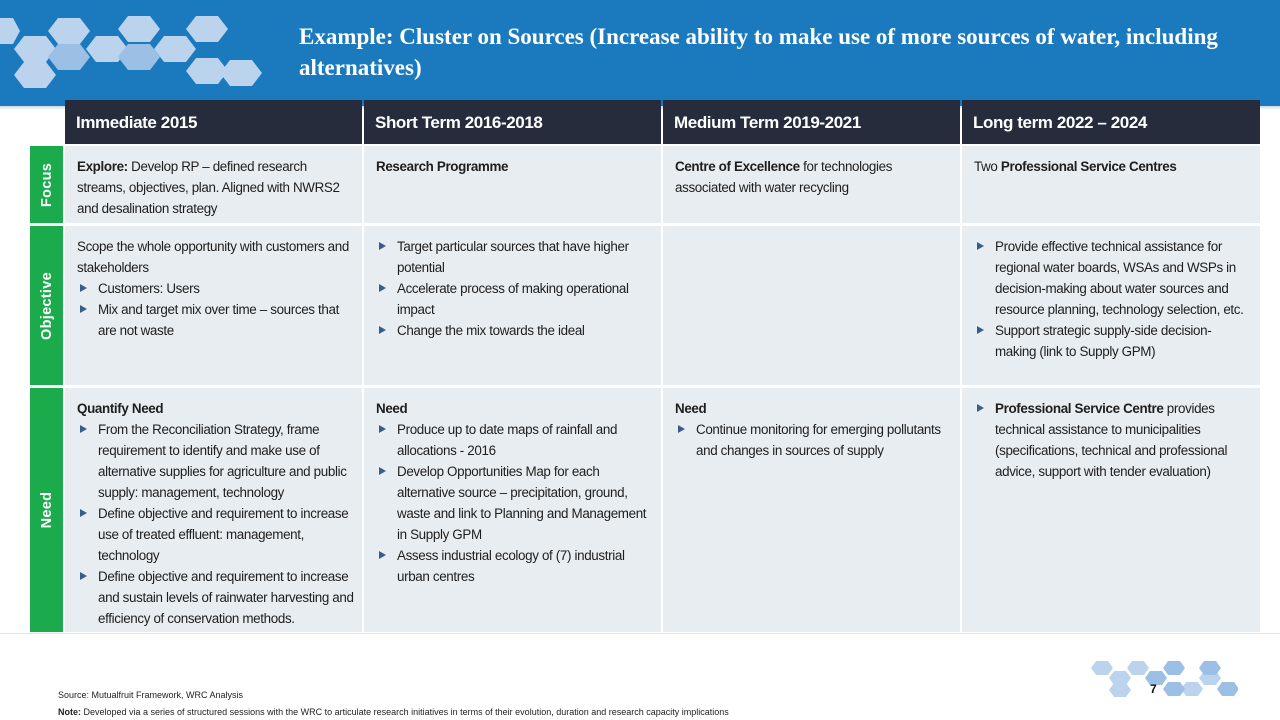 This screenshot has height=720, width=1280. I want to click on focus-centre-of-excellence: Centre of Excellence, so click(737, 166).